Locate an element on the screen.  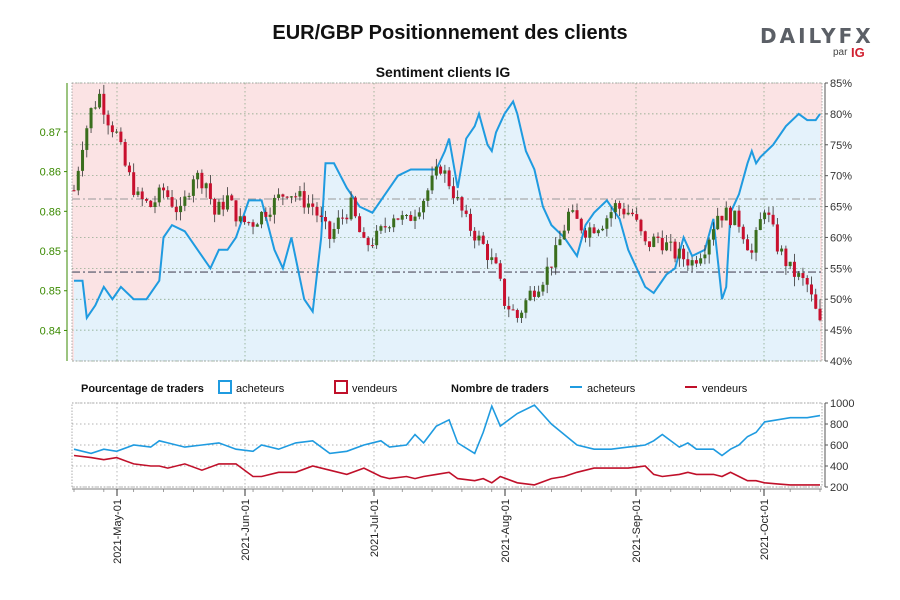
count-tick-label: 200 is located at coordinates (839, 488).